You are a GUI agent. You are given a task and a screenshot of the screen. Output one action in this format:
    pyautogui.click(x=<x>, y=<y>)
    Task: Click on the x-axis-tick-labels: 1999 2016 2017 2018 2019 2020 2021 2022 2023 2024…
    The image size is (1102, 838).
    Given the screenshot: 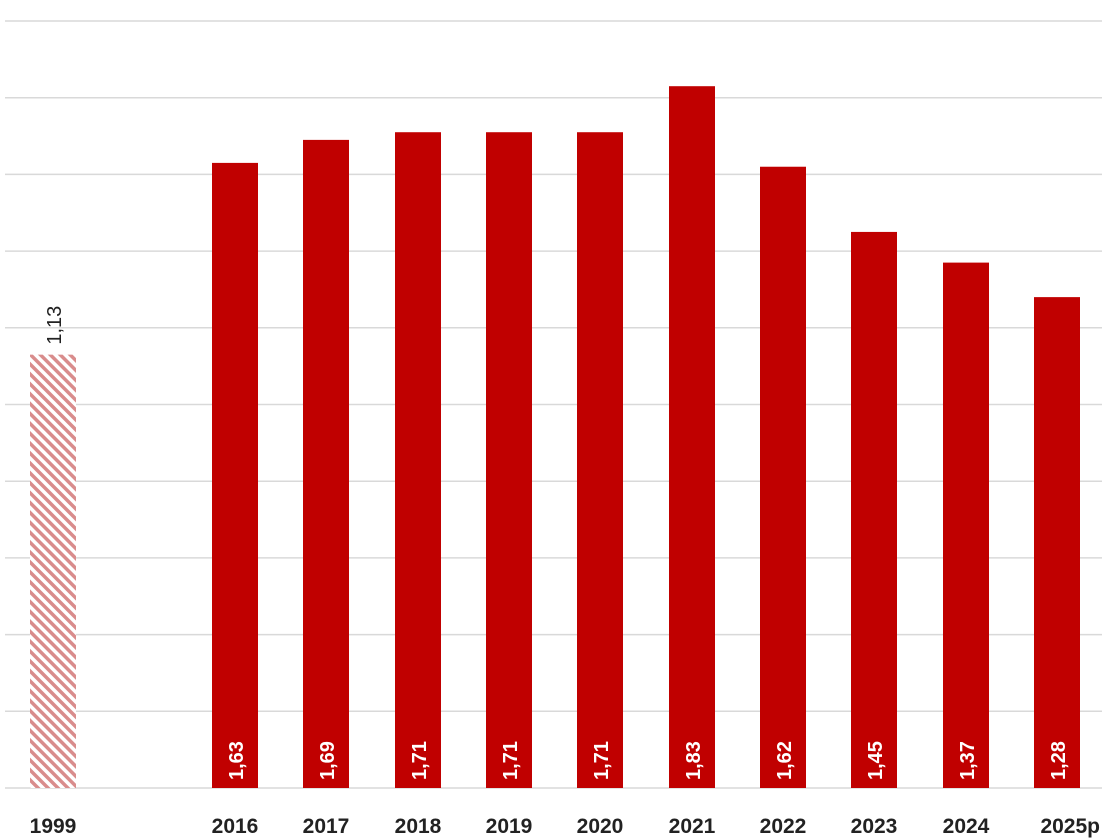 What is the action you would take?
    pyautogui.click(x=565, y=826)
    